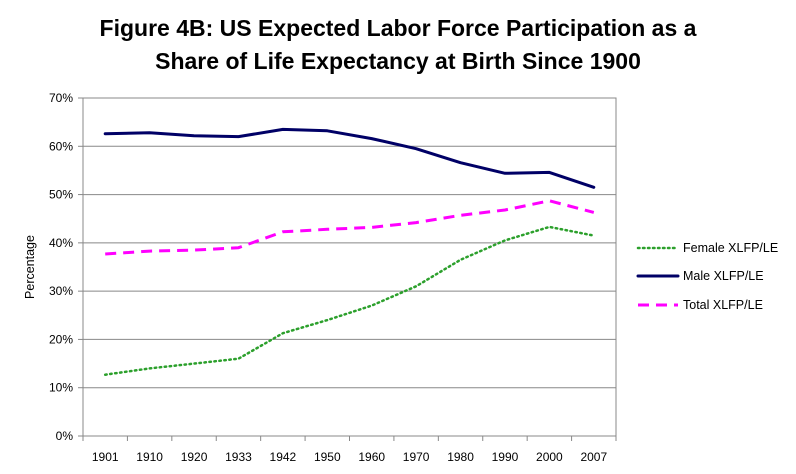 This screenshot has height=474, width=796. I want to click on x-tick-label: 1950, so click(327, 457).